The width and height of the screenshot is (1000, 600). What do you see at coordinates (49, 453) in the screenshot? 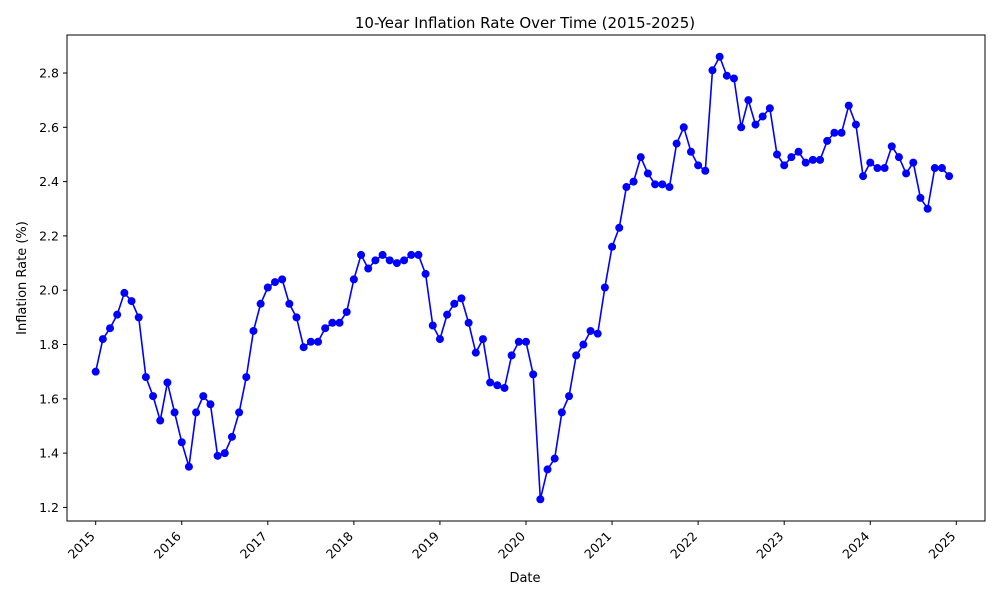
I see `y-tick-label: 1.4` at bounding box center [49, 453].